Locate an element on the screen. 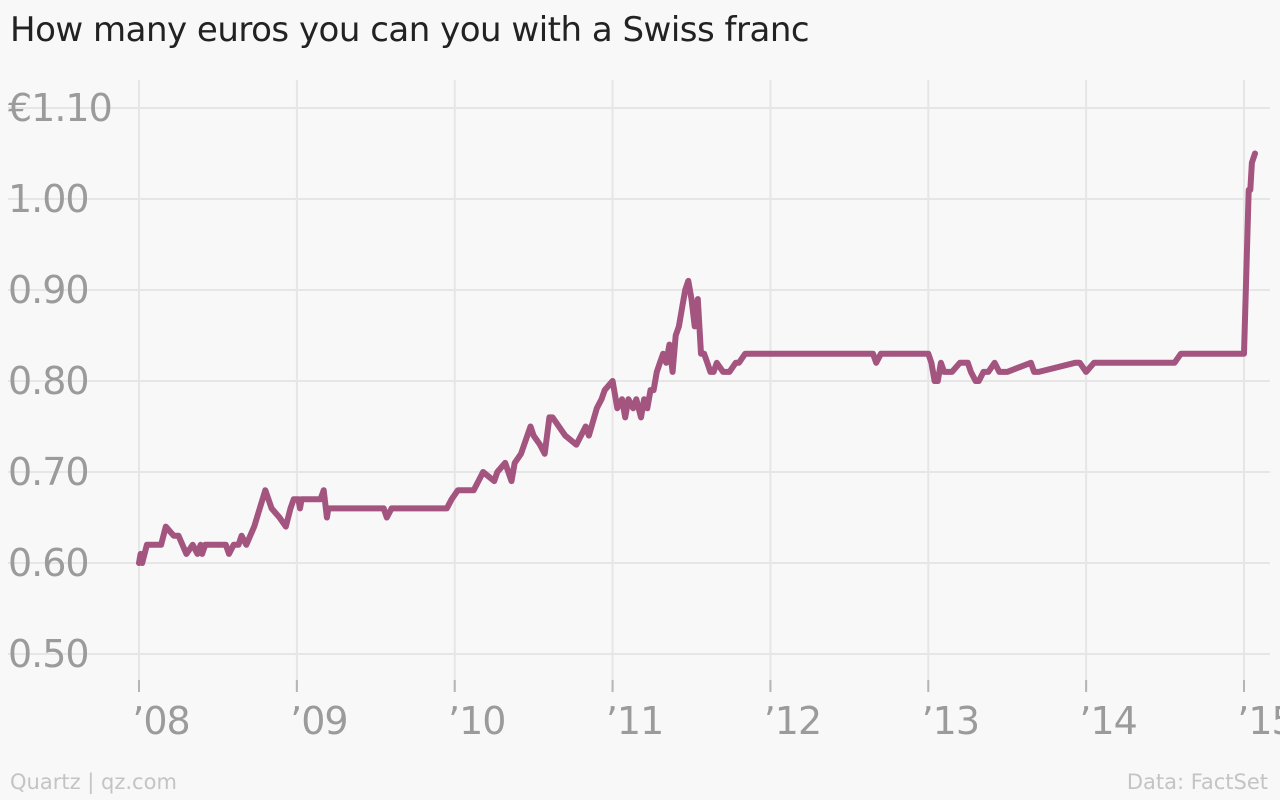 The height and width of the screenshot is (800, 1280). footer-credit: Quartz | qz.com is located at coordinates (93, 782).